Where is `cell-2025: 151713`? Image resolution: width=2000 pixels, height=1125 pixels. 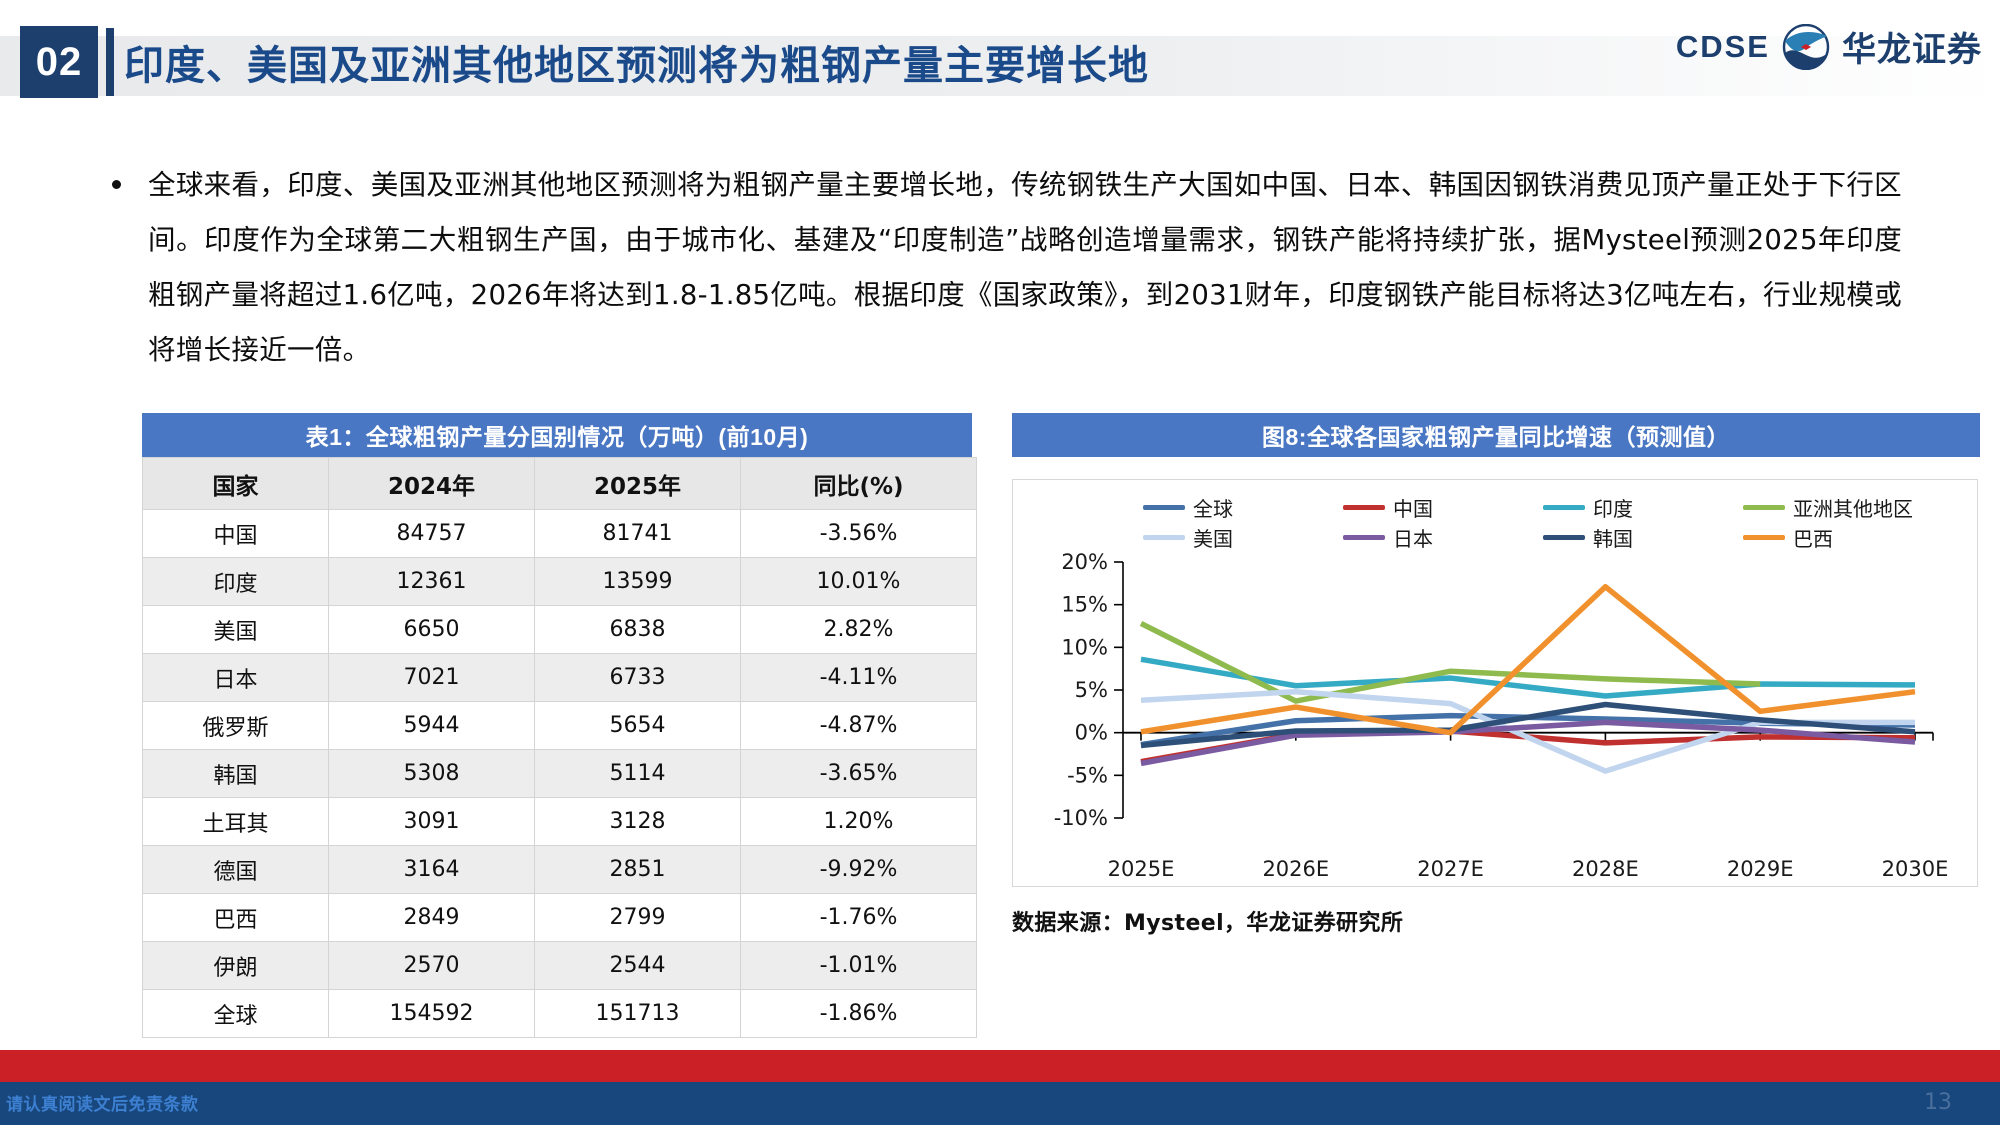 cell-2025: 151713 is located at coordinates (637, 1013).